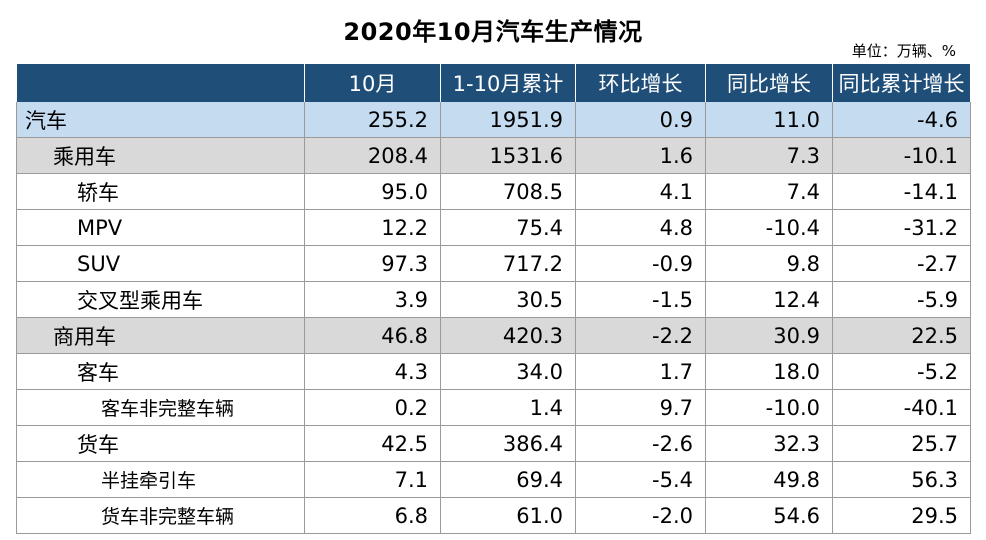  What do you see at coordinates (640, 299) in the screenshot?
I see `row-value: -1.5` at bounding box center [640, 299].